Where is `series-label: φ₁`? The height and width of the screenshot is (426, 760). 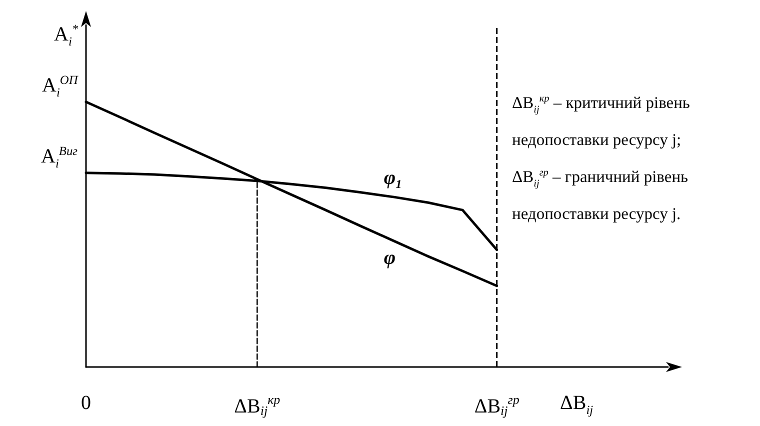 series-label: φ₁ is located at coordinates (393, 177).